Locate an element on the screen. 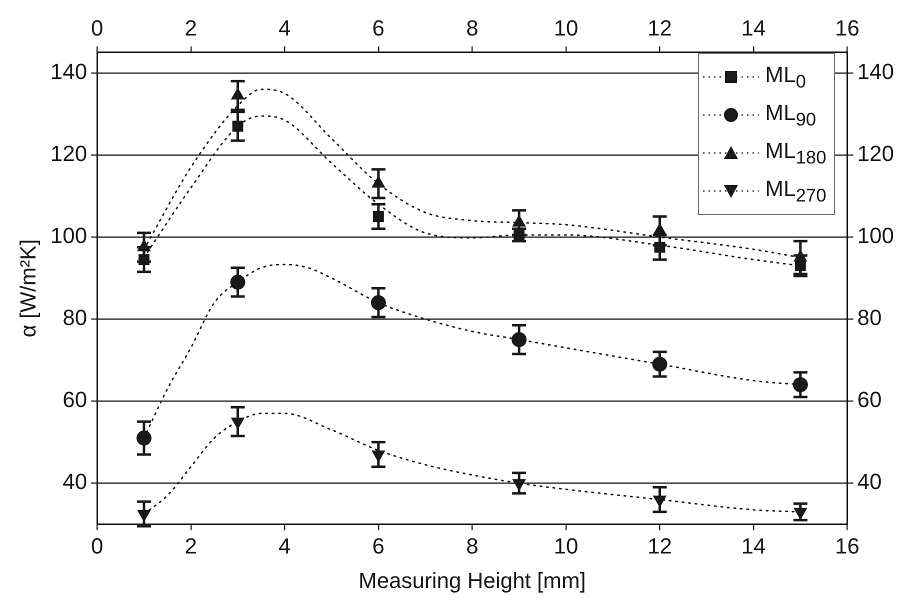  x2-tick-label: 6 is located at coordinates (378, 27).